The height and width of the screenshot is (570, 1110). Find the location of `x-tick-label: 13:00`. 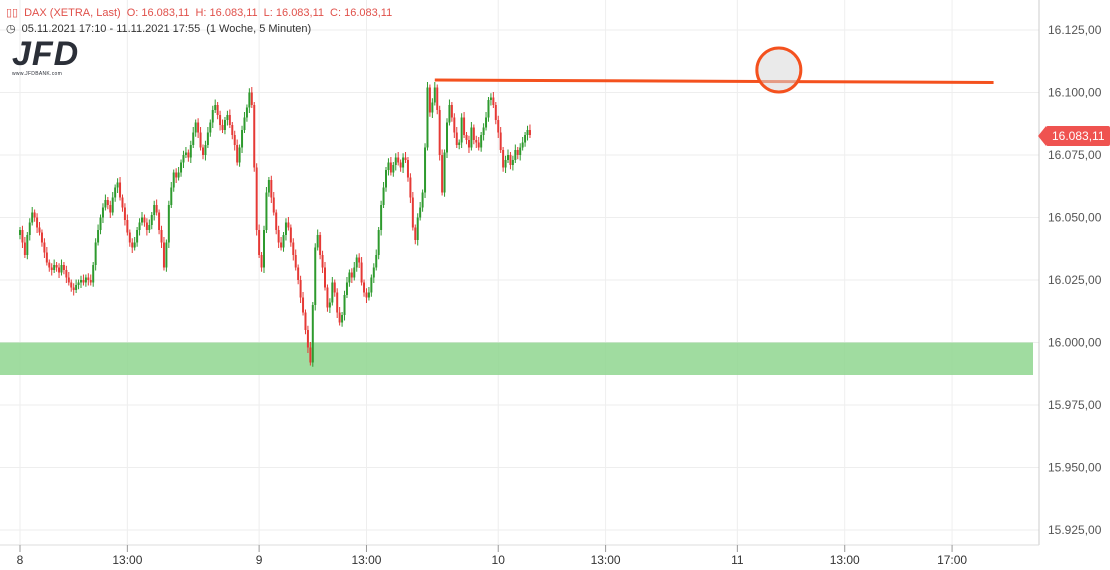

x-tick-label: 13:00 is located at coordinates (127, 560).